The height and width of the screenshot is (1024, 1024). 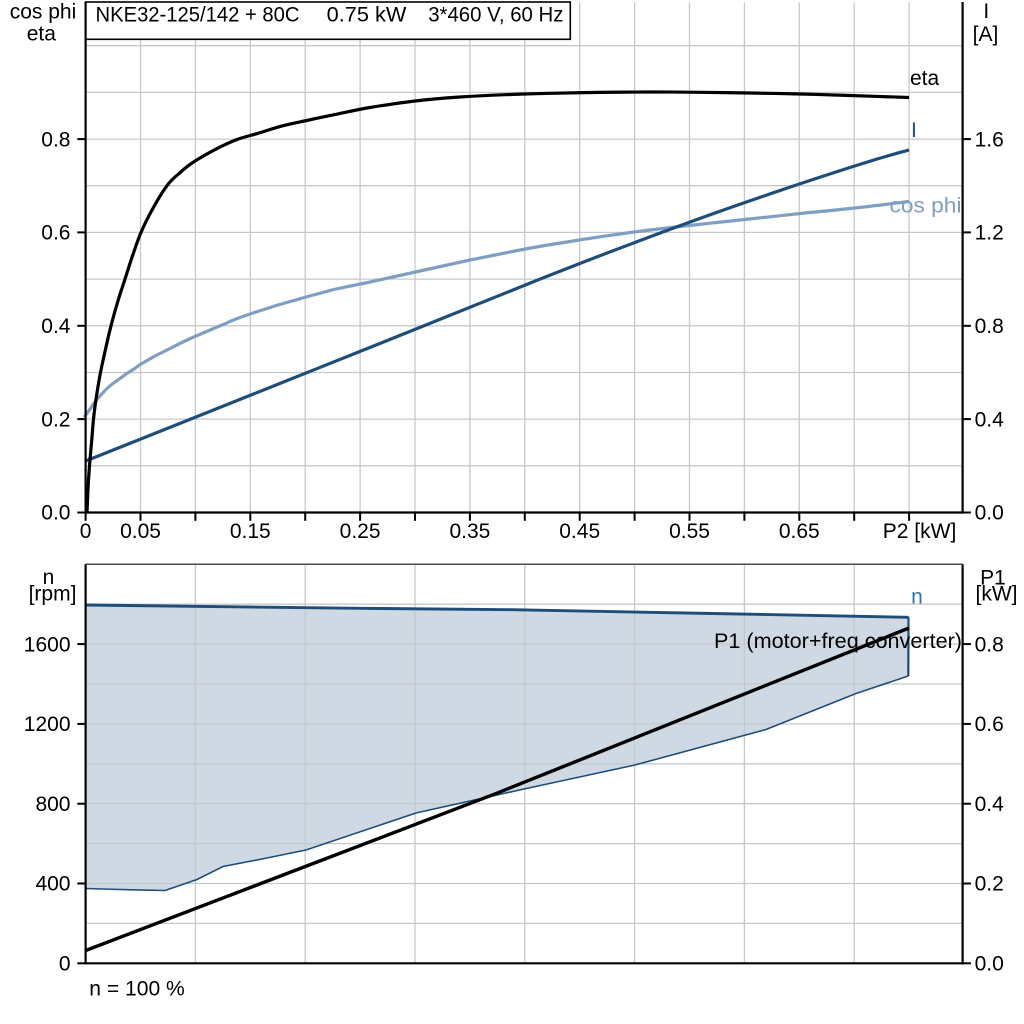 I want to click on svg-text: 1.6, so click(x=989, y=139).